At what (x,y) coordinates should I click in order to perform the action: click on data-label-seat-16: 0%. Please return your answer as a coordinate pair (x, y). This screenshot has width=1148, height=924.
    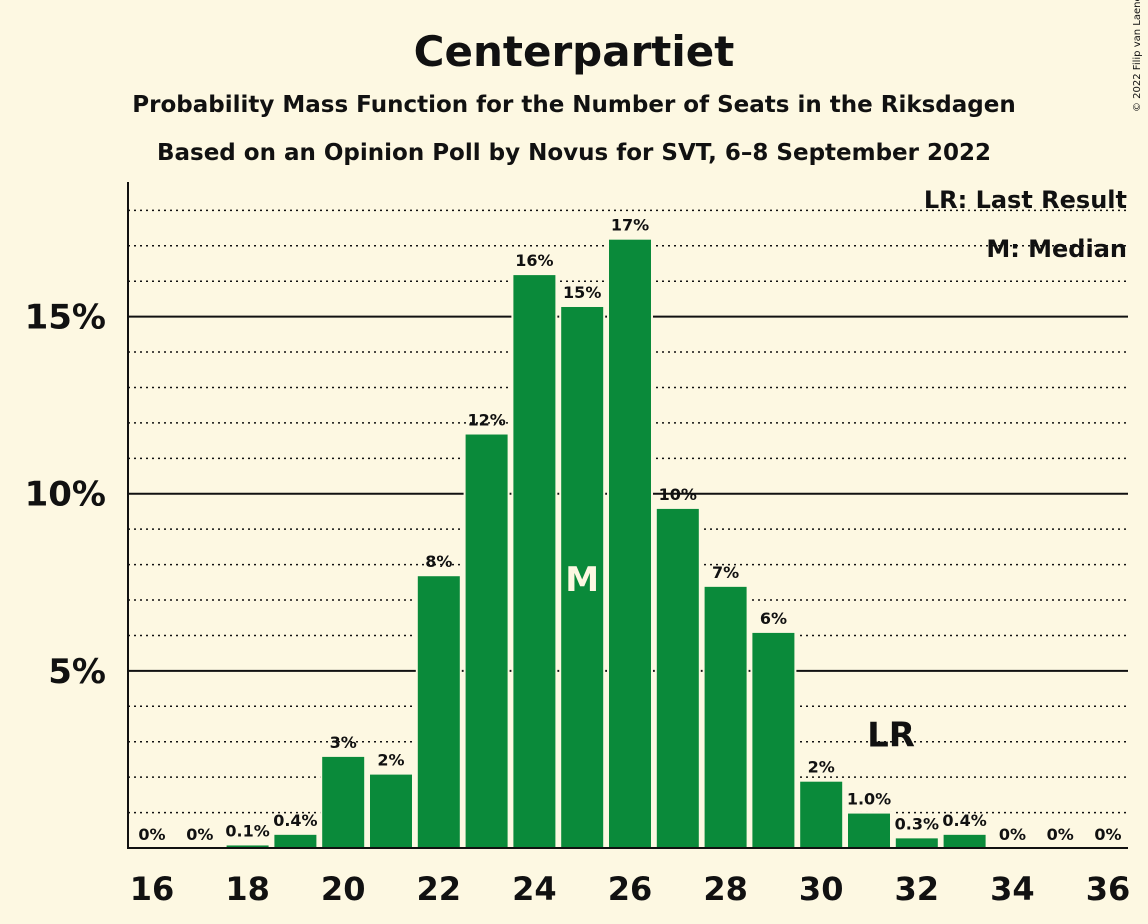
    Looking at the image, I should click on (151, 834).